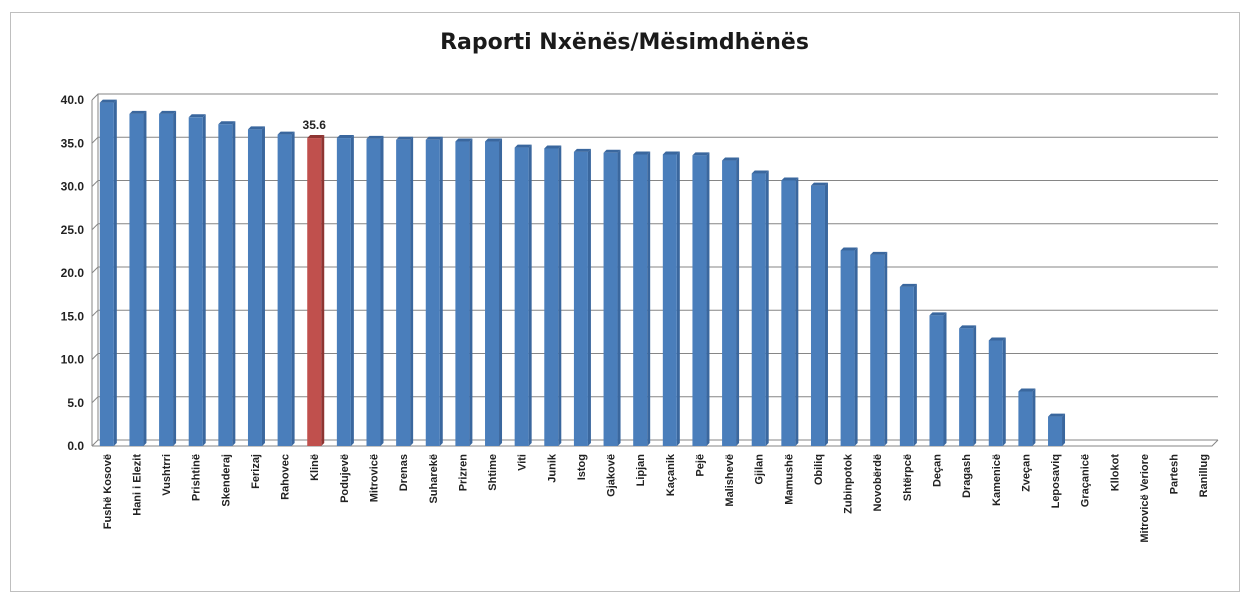 The image size is (1249, 597). Describe the element at coordinates (671, 474) in the screenshot. I see `x-category-label: Kaçanik` at that location.